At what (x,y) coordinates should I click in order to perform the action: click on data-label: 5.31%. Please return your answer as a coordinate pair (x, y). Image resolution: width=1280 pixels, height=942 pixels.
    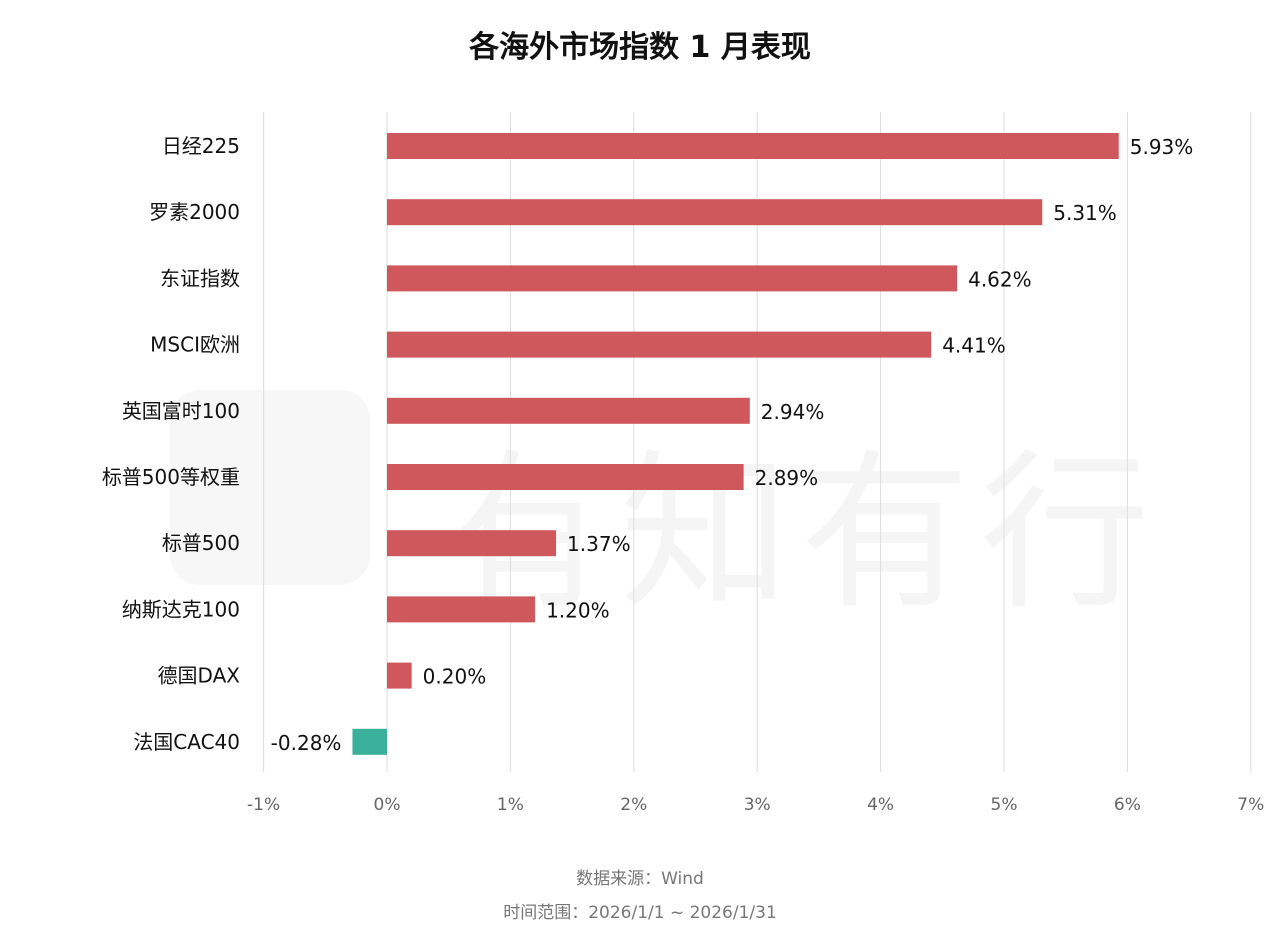
    Looking at the image, I should click on (1085, 213).